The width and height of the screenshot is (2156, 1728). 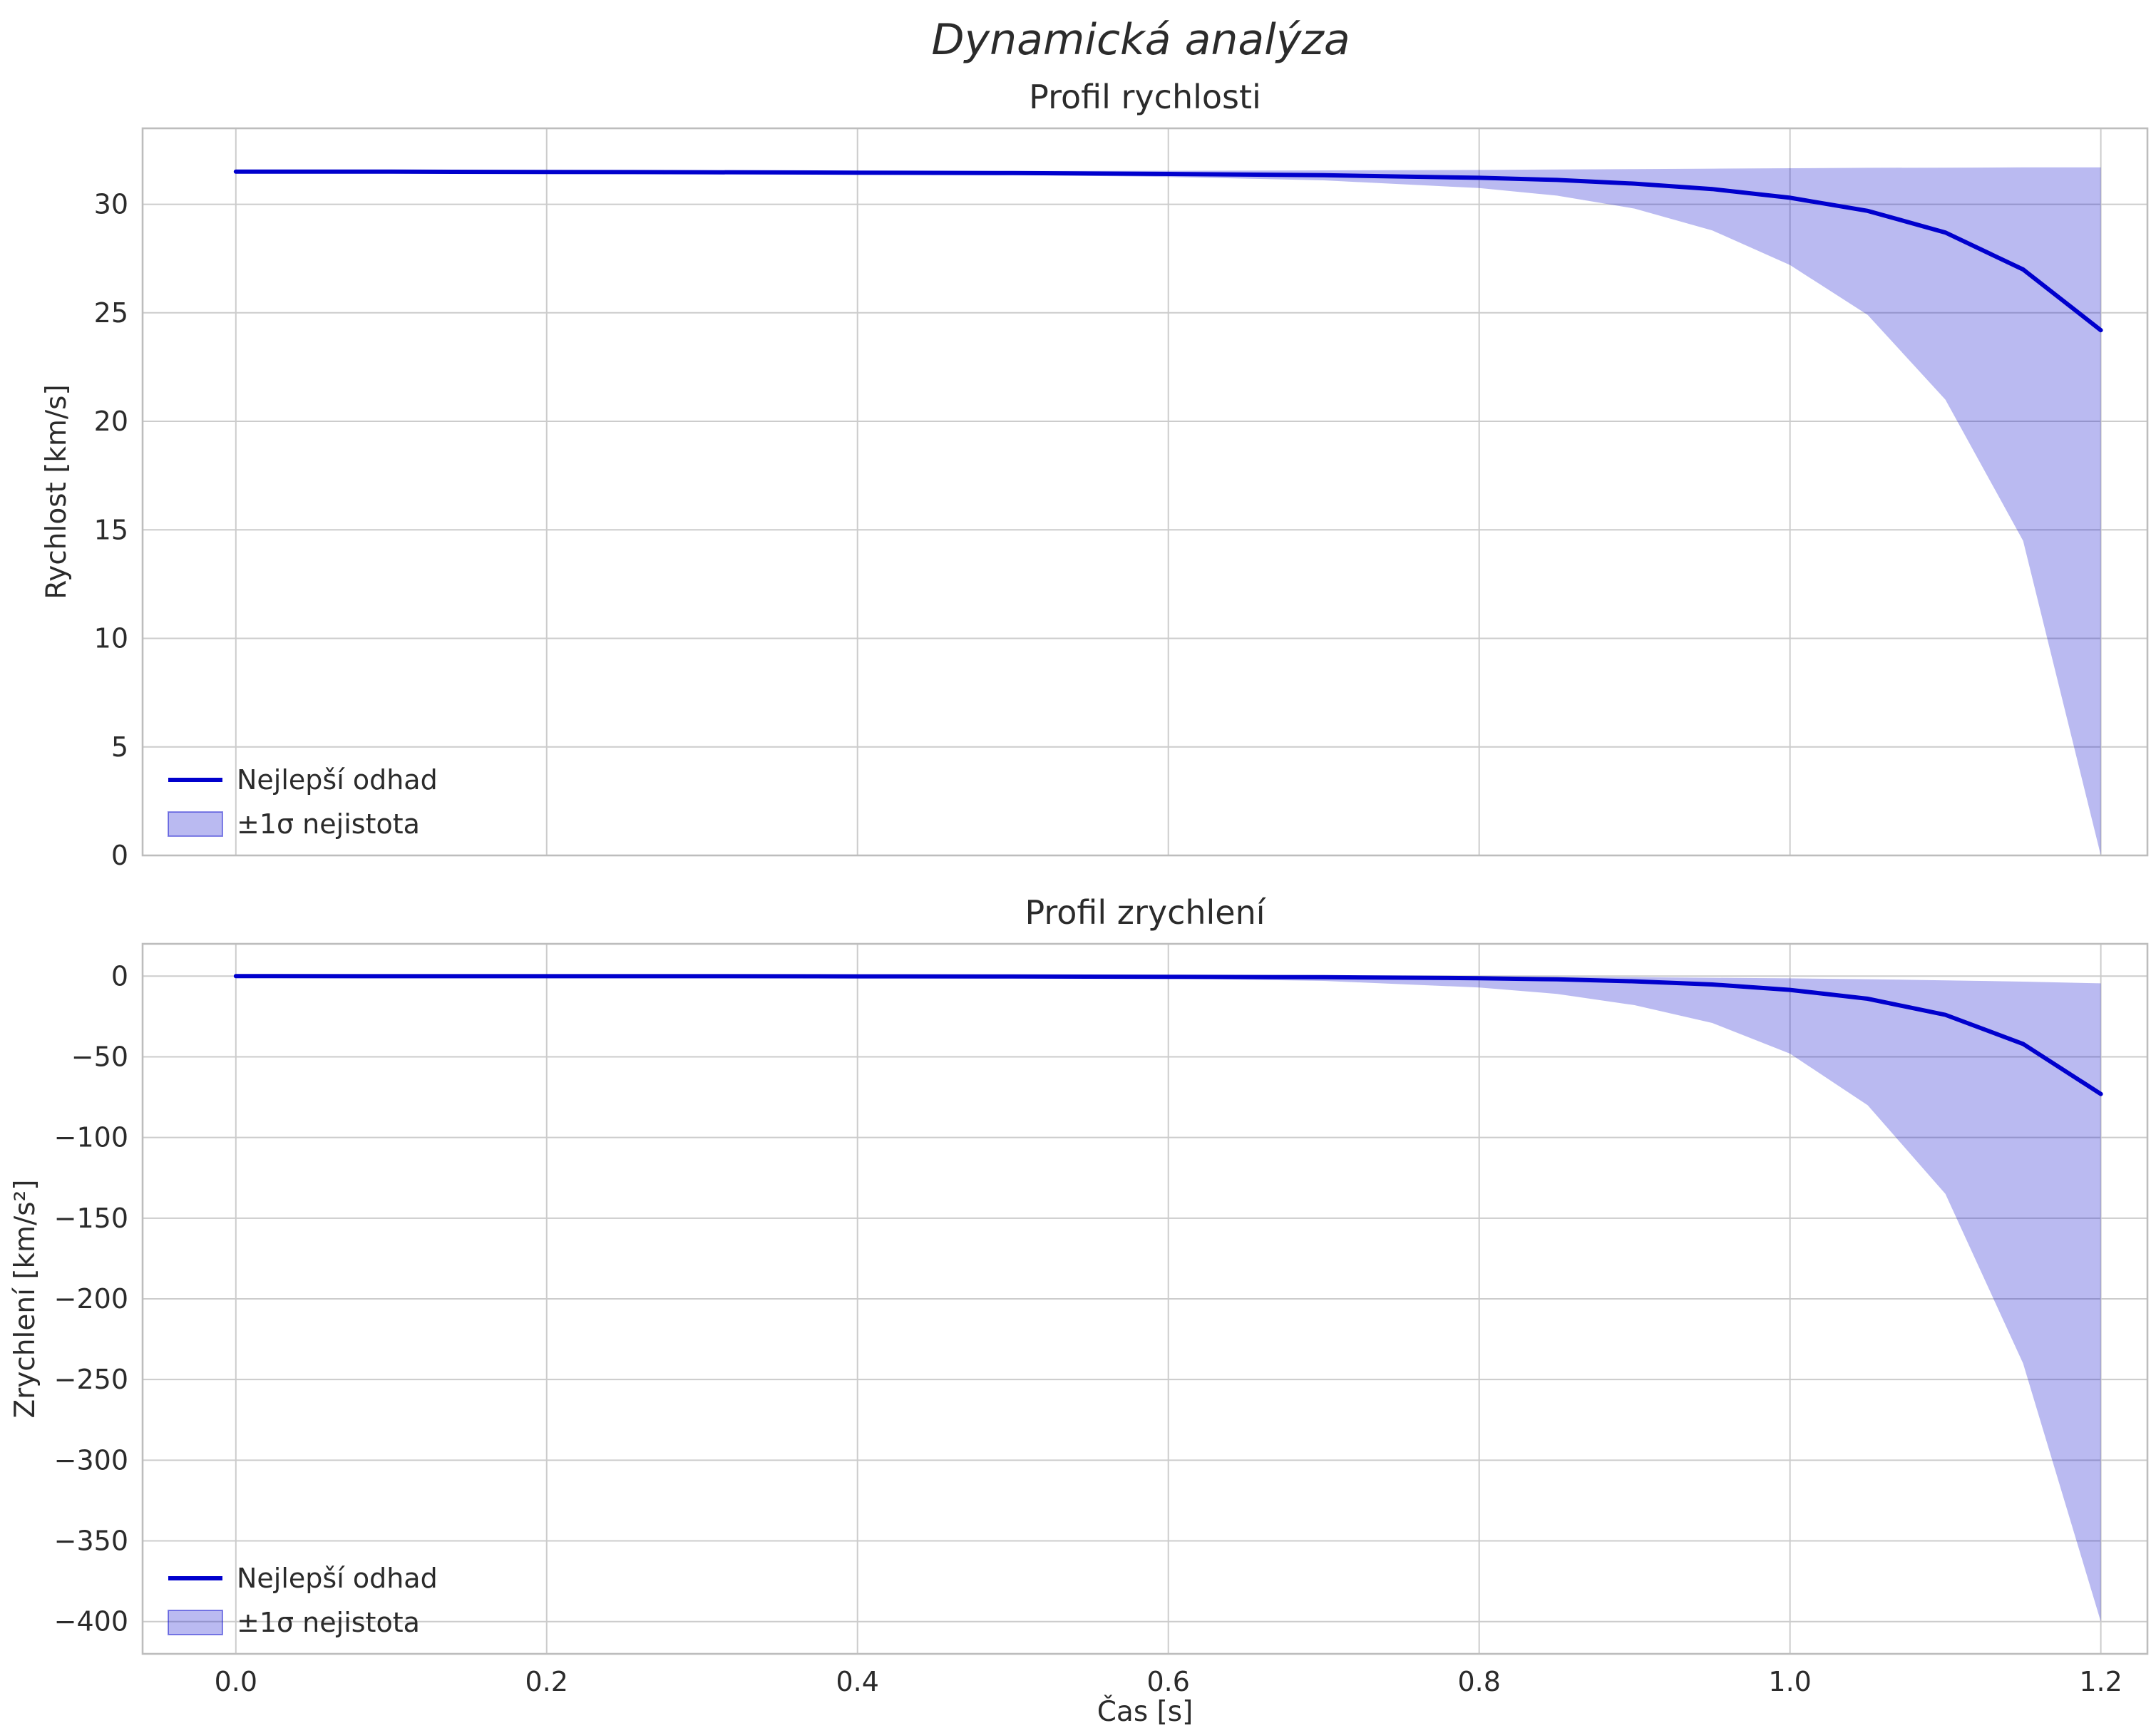 I want to click on chart-title: Profil zrychlení, so click(x=1145, y=912).